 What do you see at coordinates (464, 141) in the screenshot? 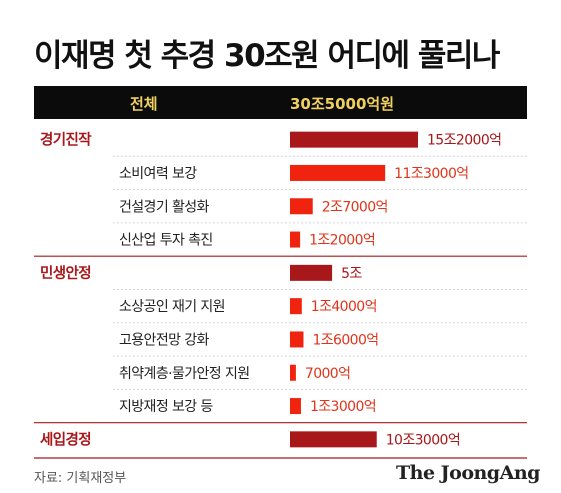
I see `value-label: 15조2000억` at bounding box center [464, 141].